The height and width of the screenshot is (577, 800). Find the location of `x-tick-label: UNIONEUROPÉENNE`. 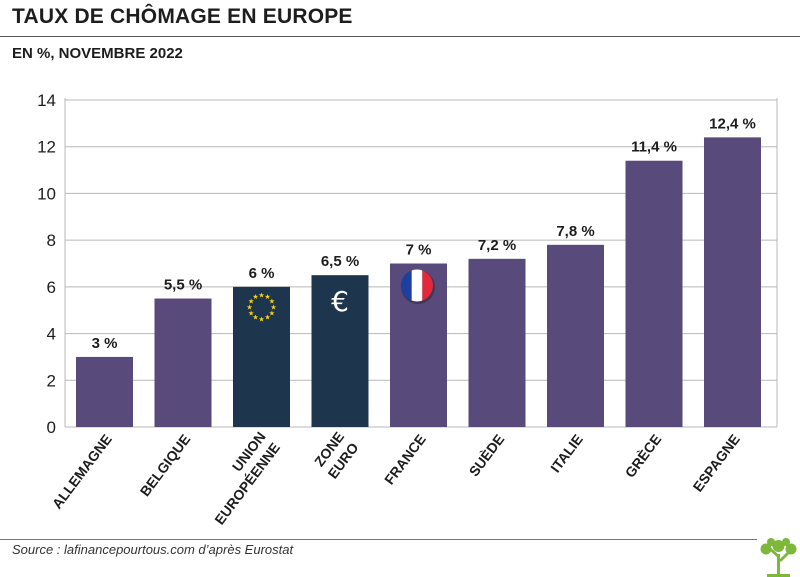

x-tick-label: UNIONEUROPÉENNE is located at coordinates (240, 478).